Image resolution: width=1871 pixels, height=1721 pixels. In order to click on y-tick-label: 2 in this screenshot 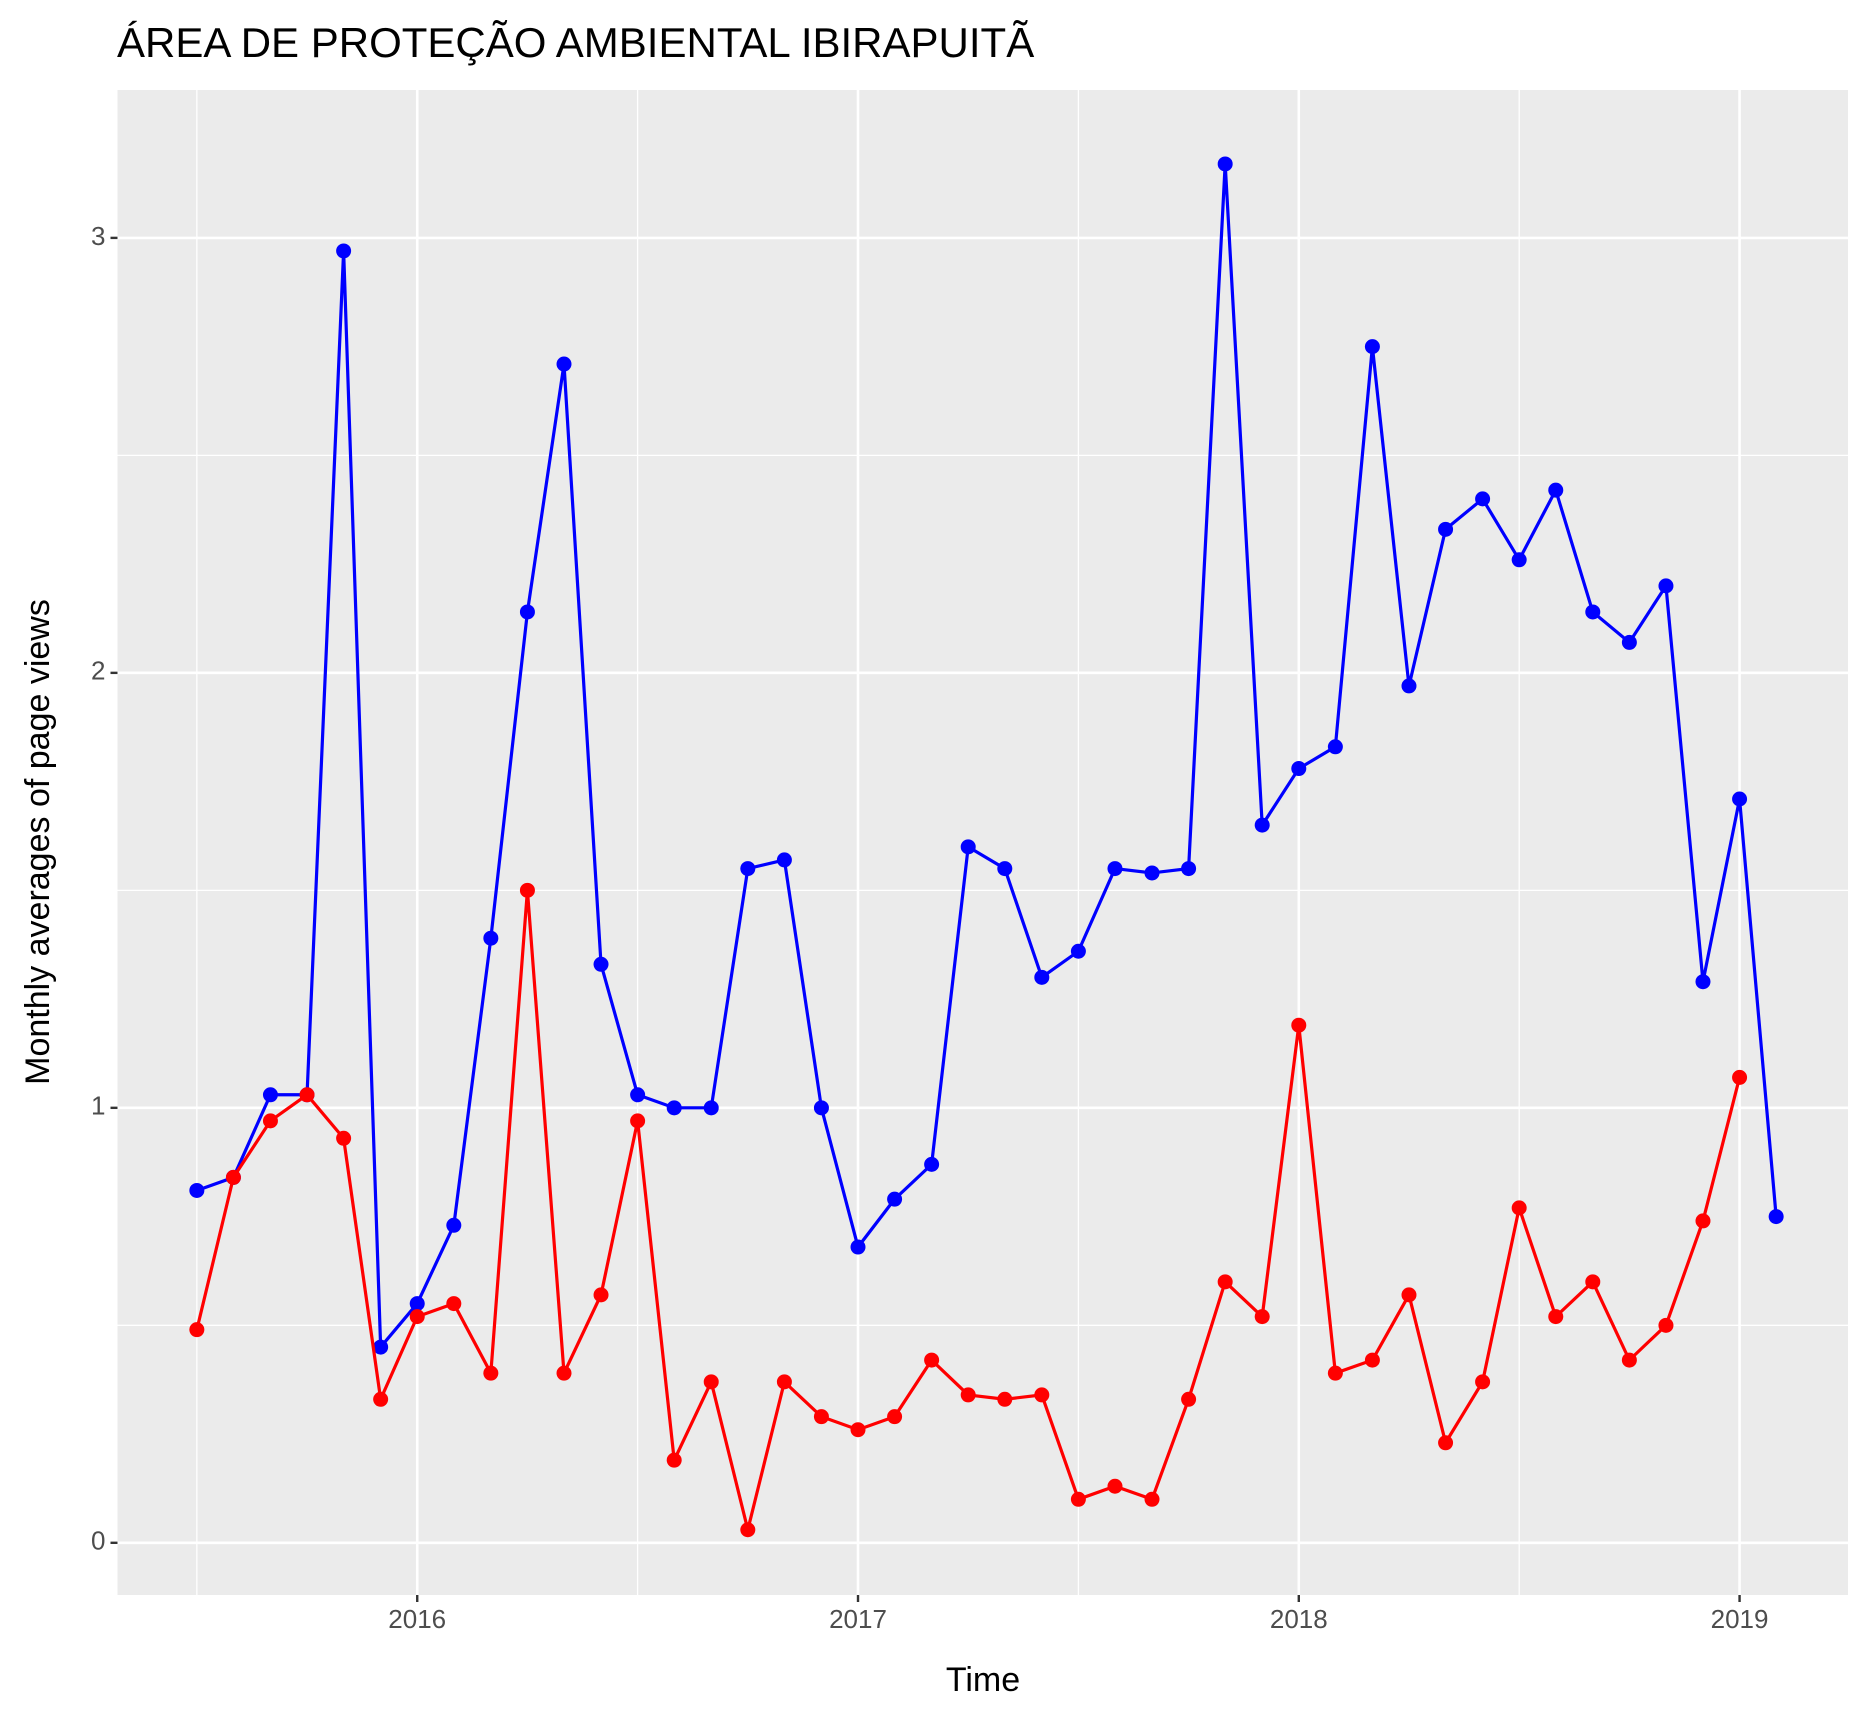, I will do `click(98, 671)`.